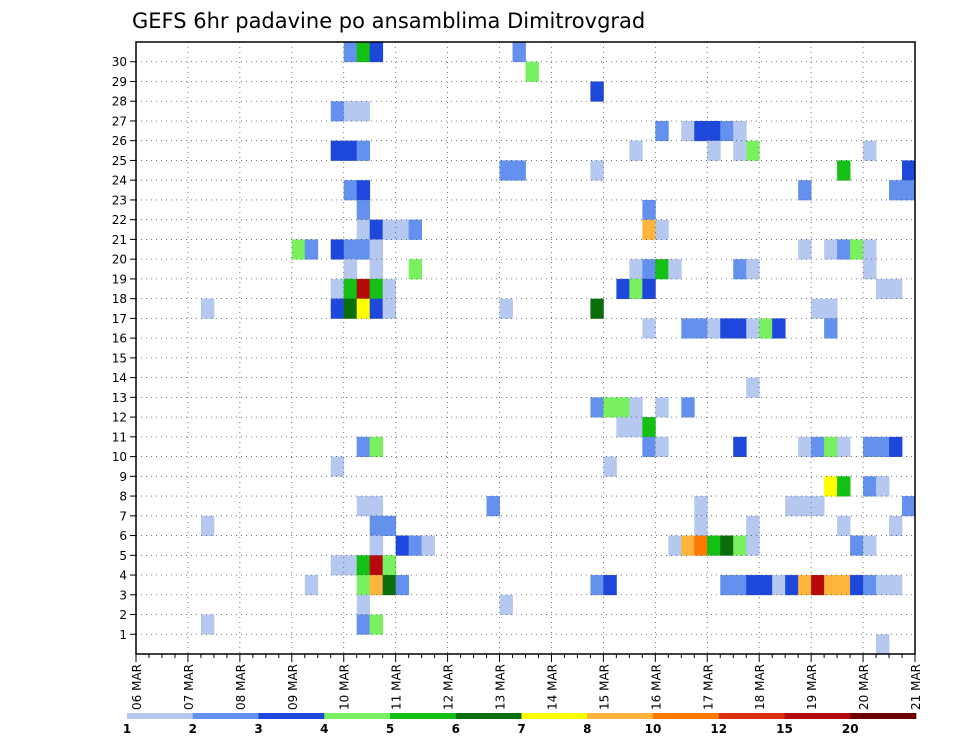 This screenshot has width=960, height=742. What do you see at coordinates (189, 687) in the screenshot?
I see `x-tick-label: 07 MAR` at bounding box center [189, 687].